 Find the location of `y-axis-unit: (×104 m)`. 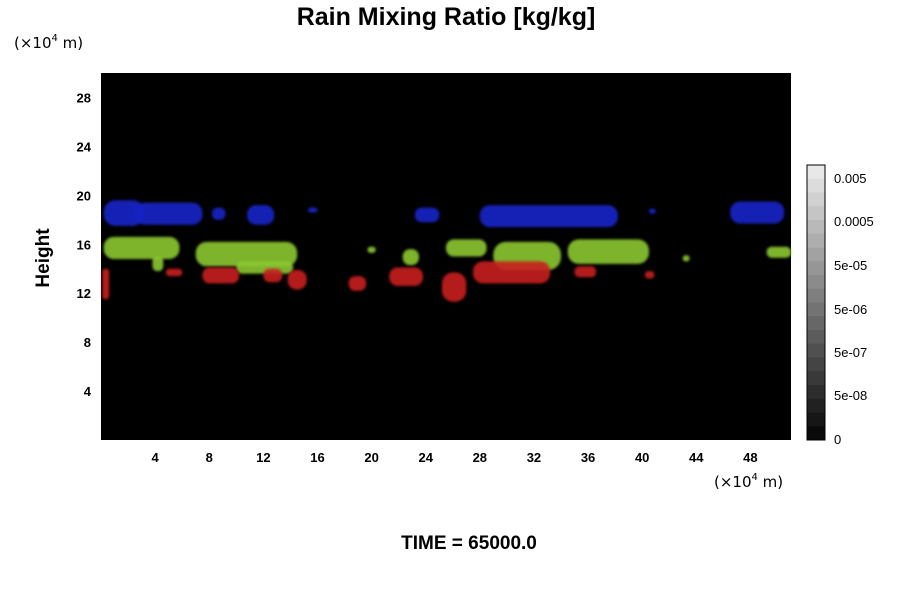

y-axis-unit: (×104 m) is located at coordinates (48, 42).